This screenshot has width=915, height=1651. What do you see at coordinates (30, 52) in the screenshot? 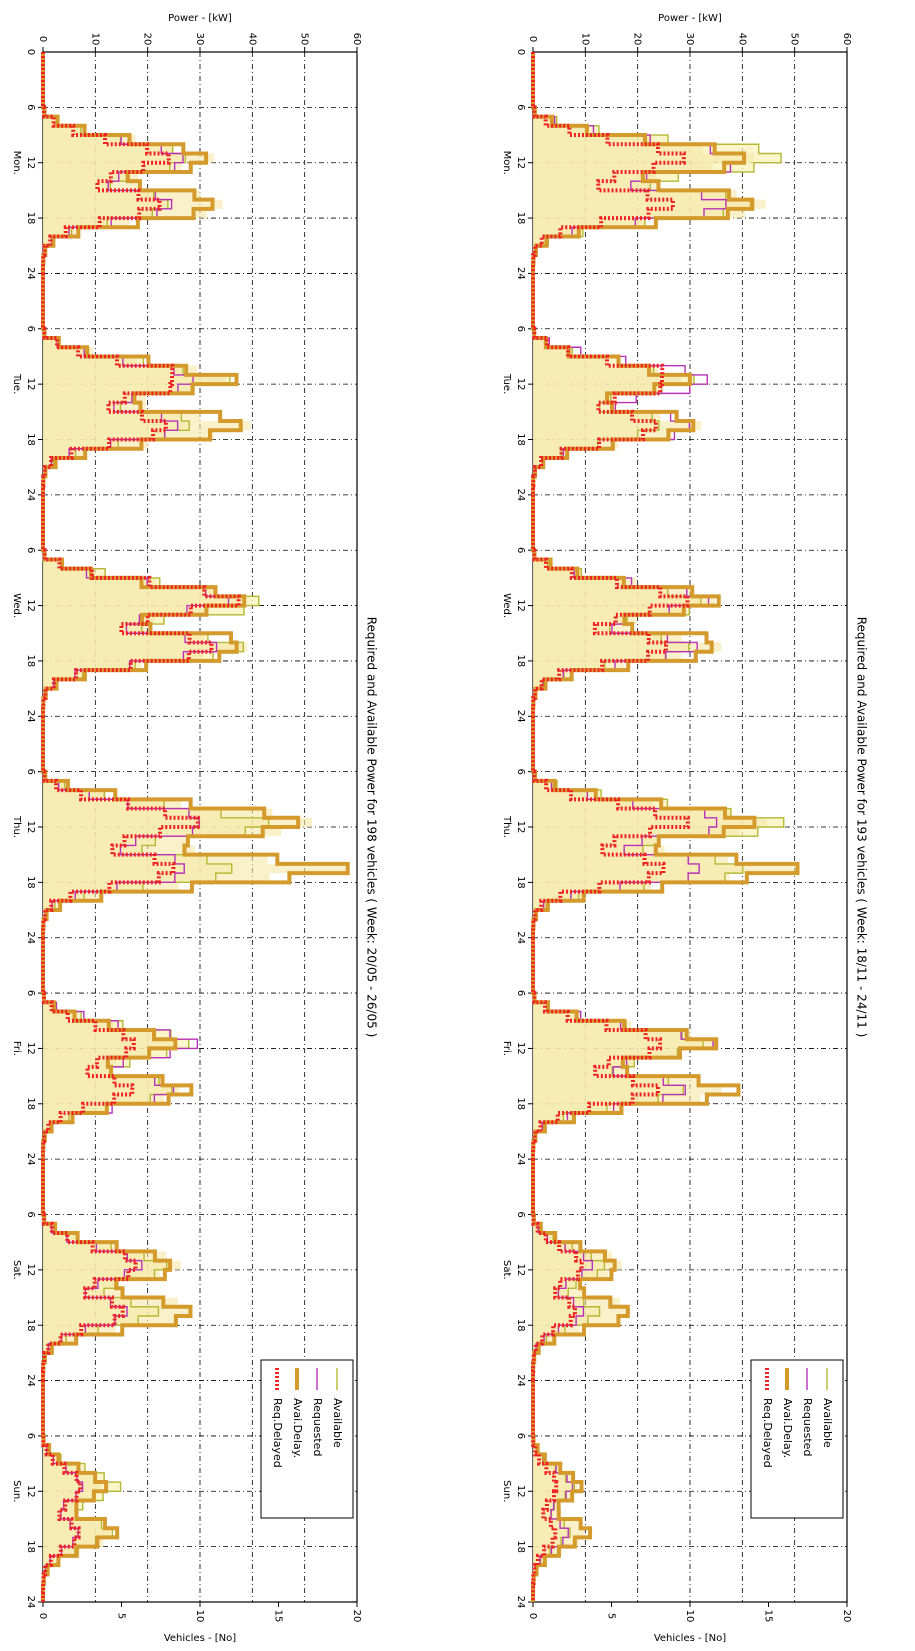
I see `time-tick-label: 0` at bounding box center [30, 52].